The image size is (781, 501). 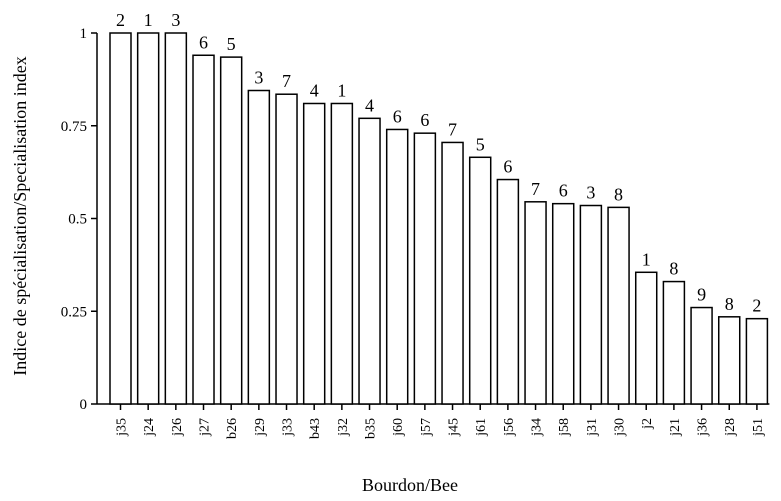 I want to click on y-tick-label: 0.5, so click(x=77, y=220).